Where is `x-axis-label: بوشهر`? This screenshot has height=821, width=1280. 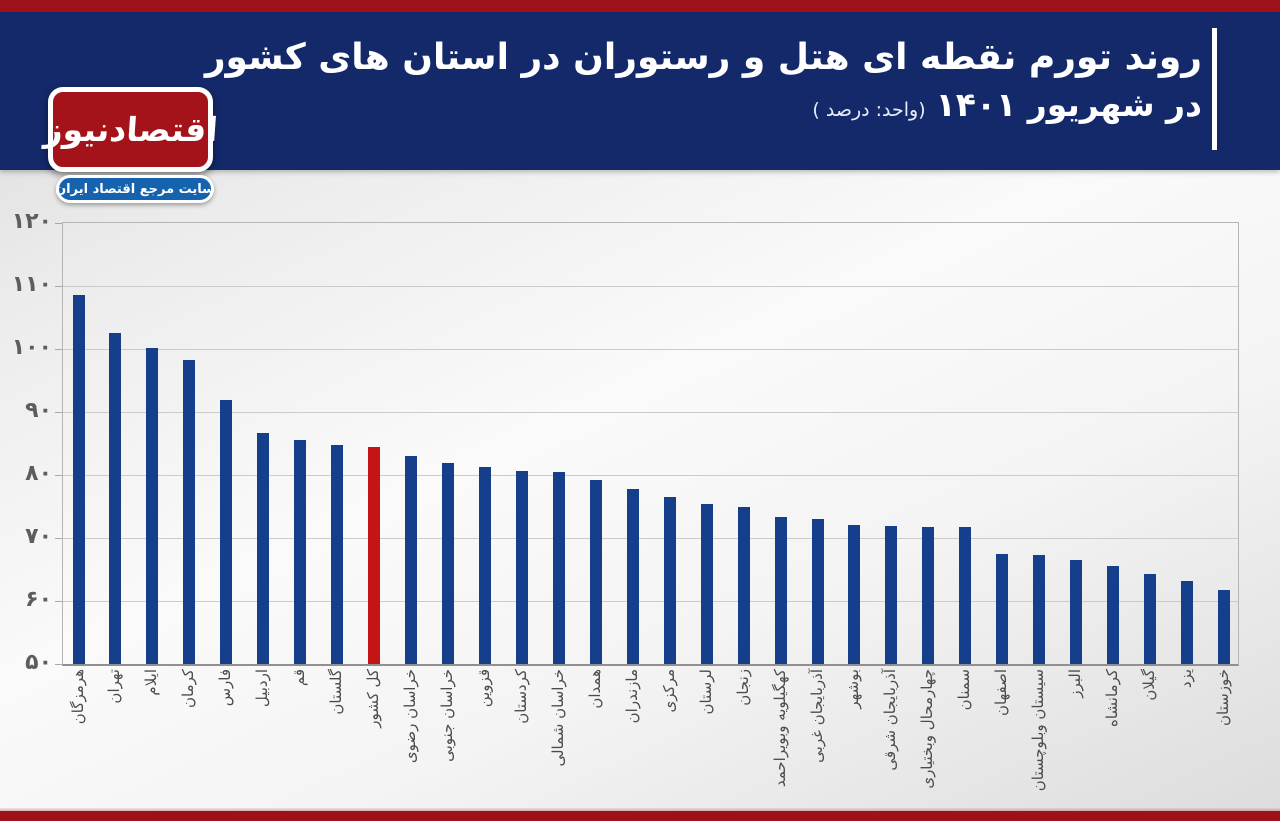 x-axis-label: بوشهر is located at coordinates (853, 689).